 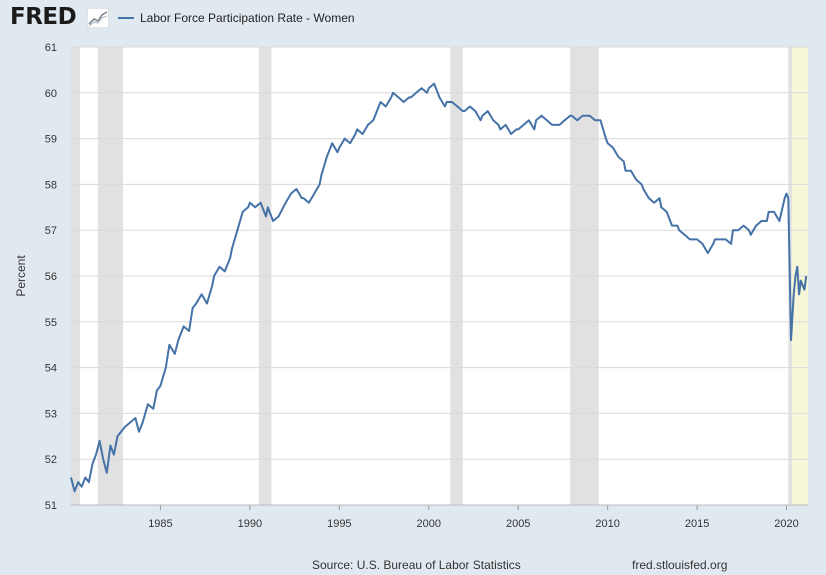 I want to click on x-tick-label: 2015, so click(x=697, y=524).